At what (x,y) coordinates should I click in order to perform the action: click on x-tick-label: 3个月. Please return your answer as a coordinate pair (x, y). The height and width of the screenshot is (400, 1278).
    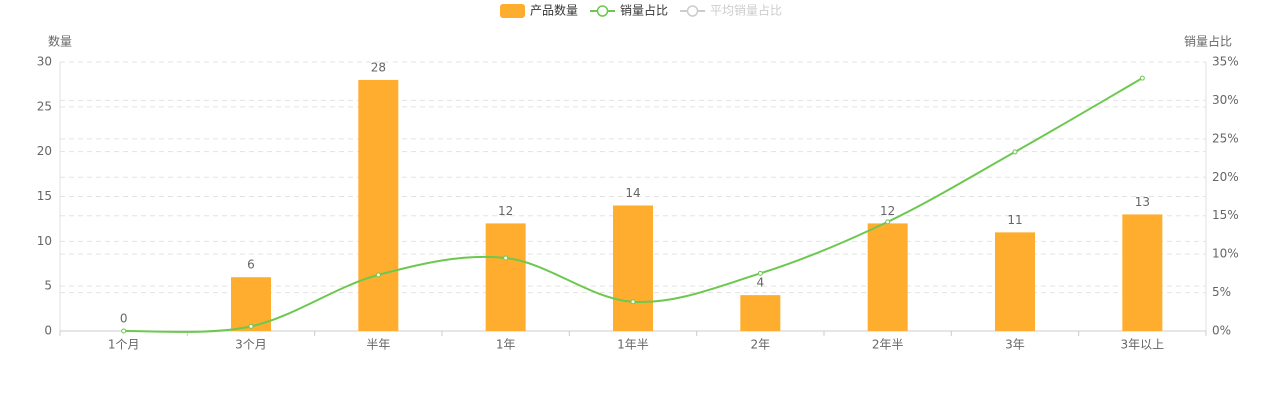
    Looking at the image, I should click on (251, 345).